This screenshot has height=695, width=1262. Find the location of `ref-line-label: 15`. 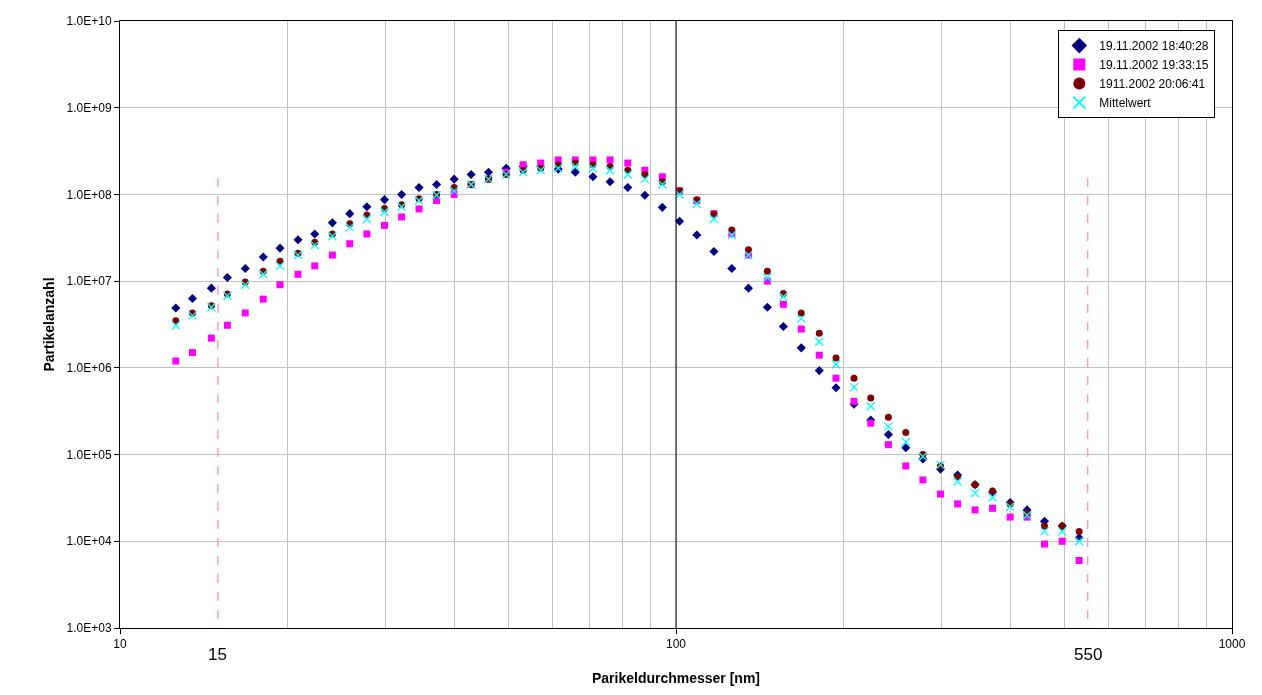

ref-line-label: 15 is located at coordinates (217, 654).